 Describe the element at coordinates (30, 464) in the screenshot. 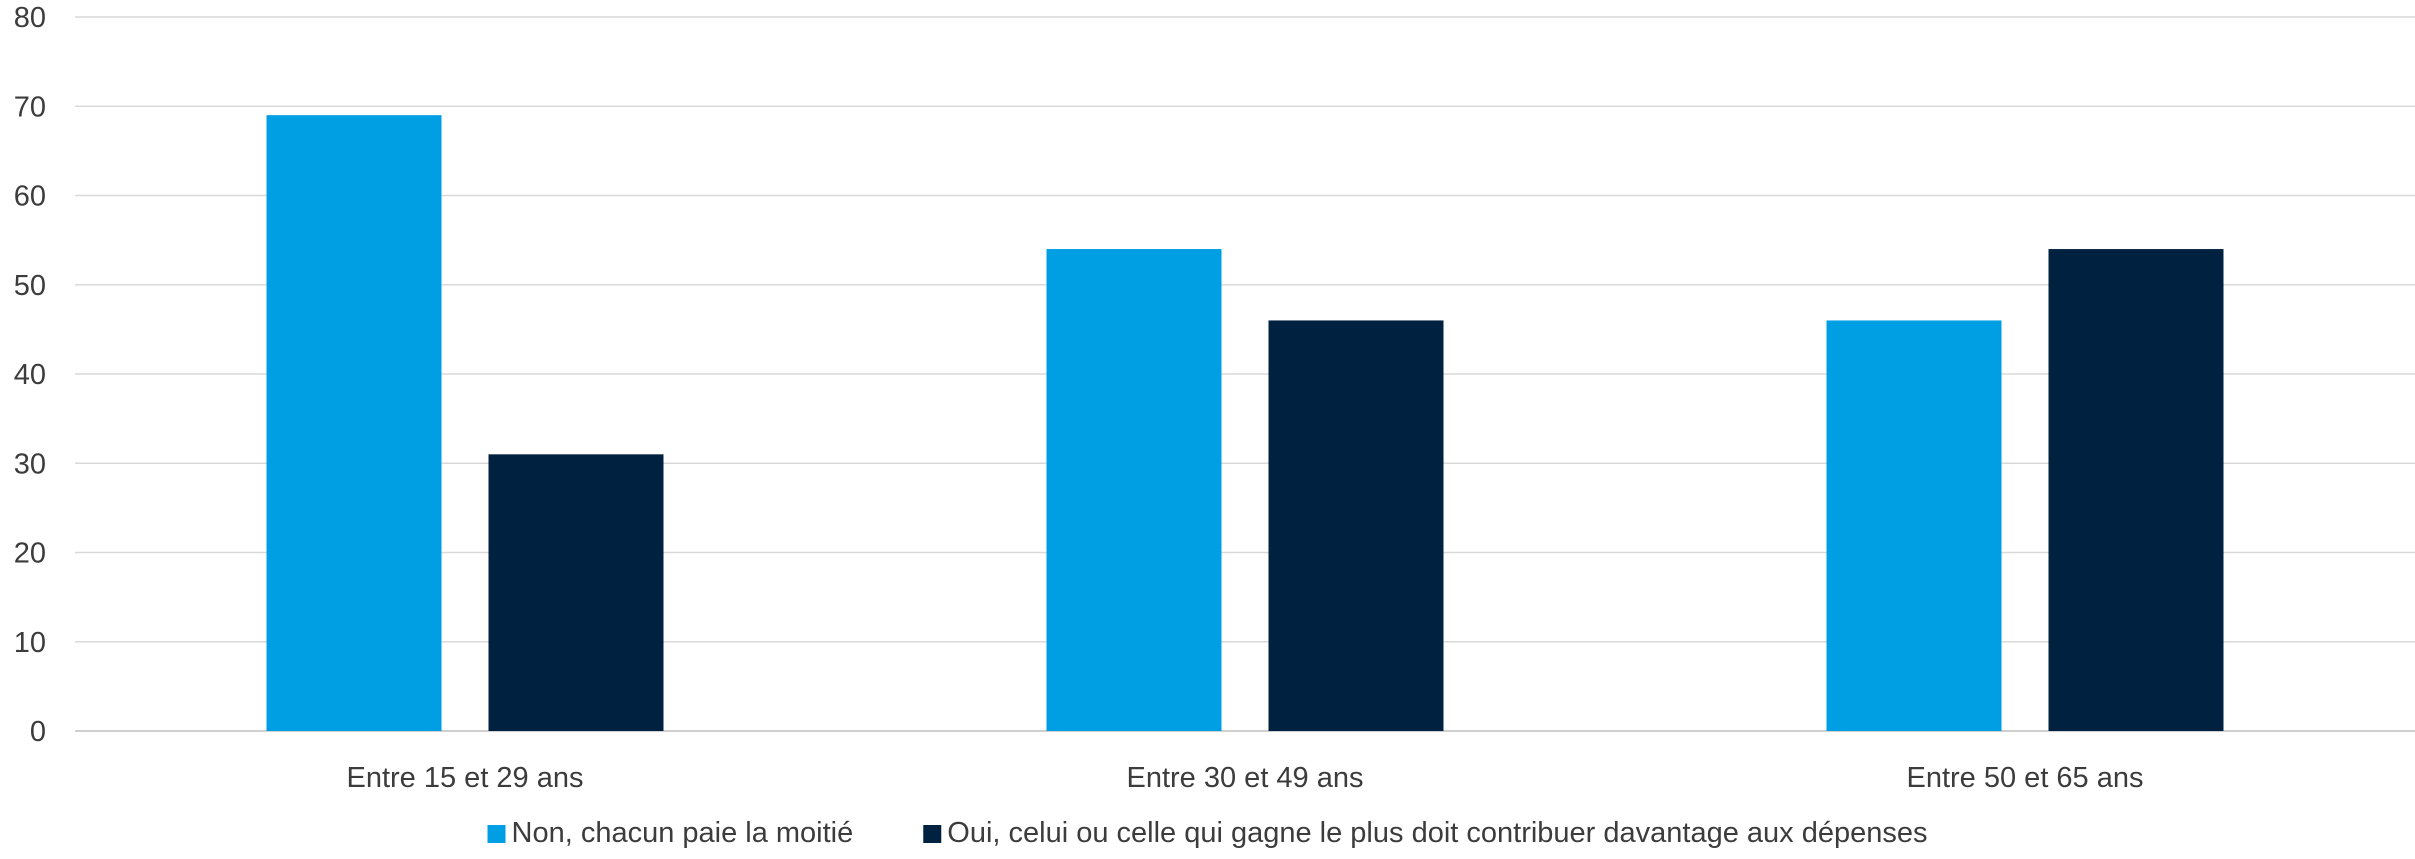

I see `y-tick-label: 30` at that location.